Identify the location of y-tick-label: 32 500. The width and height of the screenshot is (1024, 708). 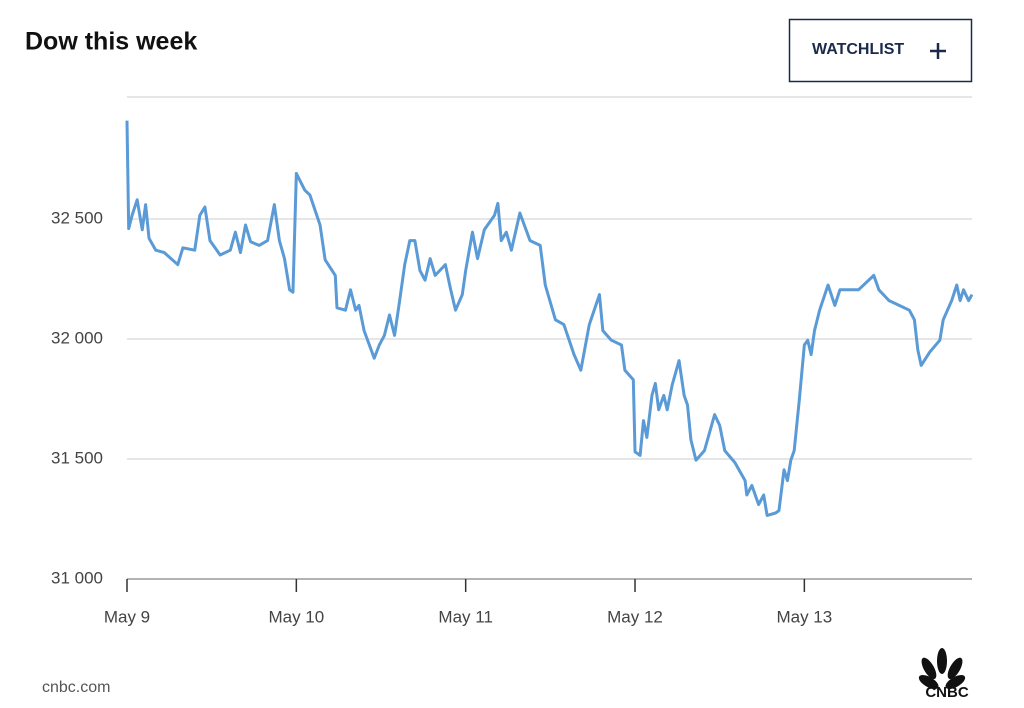
(77, 217).